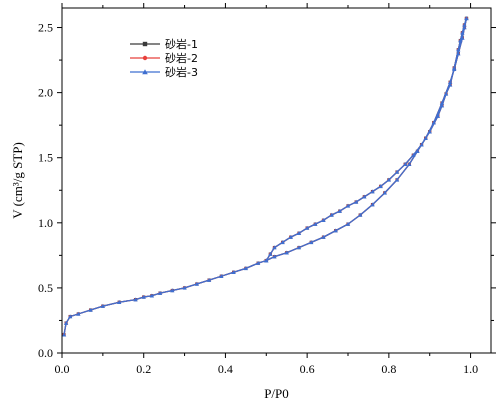 This screenshot has width=504, height=410. Describe the element at coordinates (164, 44) in the screenshot. I see `legend-item: 砂岩-1` at that location.